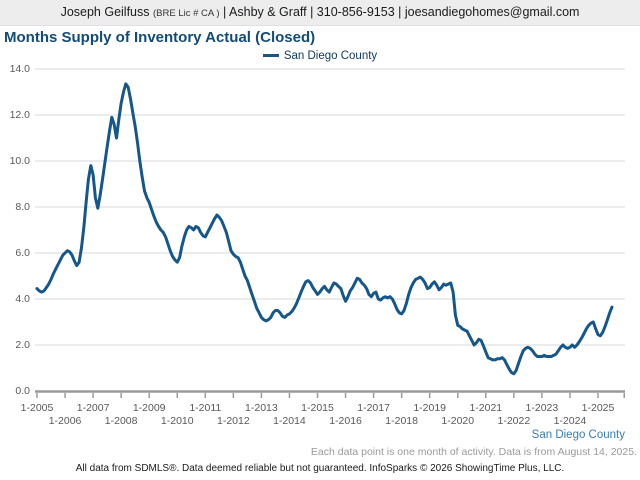 Image resolution: width=640 pixels, height=480 pixels. What do you see at coordinates (458, 421) in the screenshot?
I see `x-tick-label: 1-2020` at bounding box center [458, 421].